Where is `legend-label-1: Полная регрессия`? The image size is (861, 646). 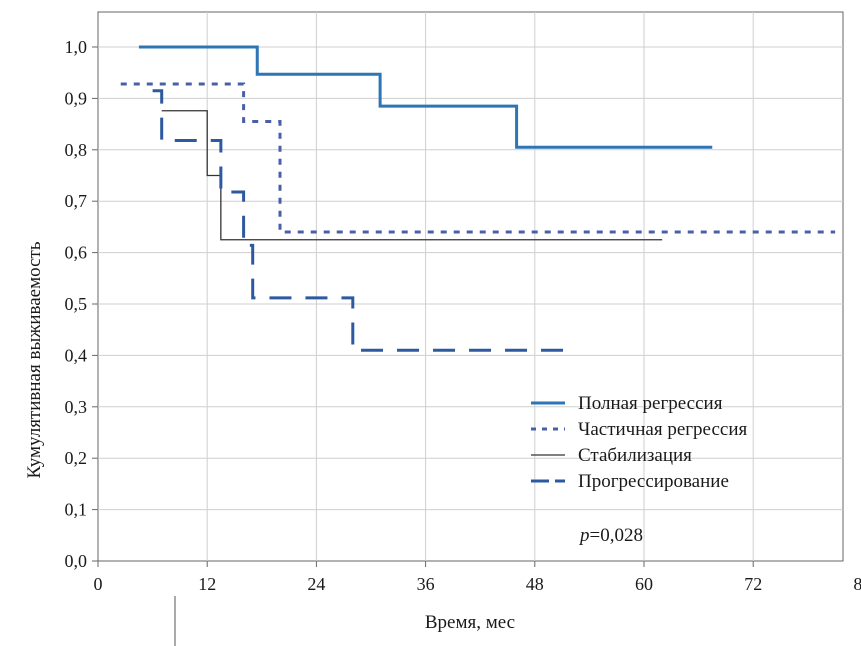 legend-label-1: Полная регрессия is located at coordinates (650, 403).